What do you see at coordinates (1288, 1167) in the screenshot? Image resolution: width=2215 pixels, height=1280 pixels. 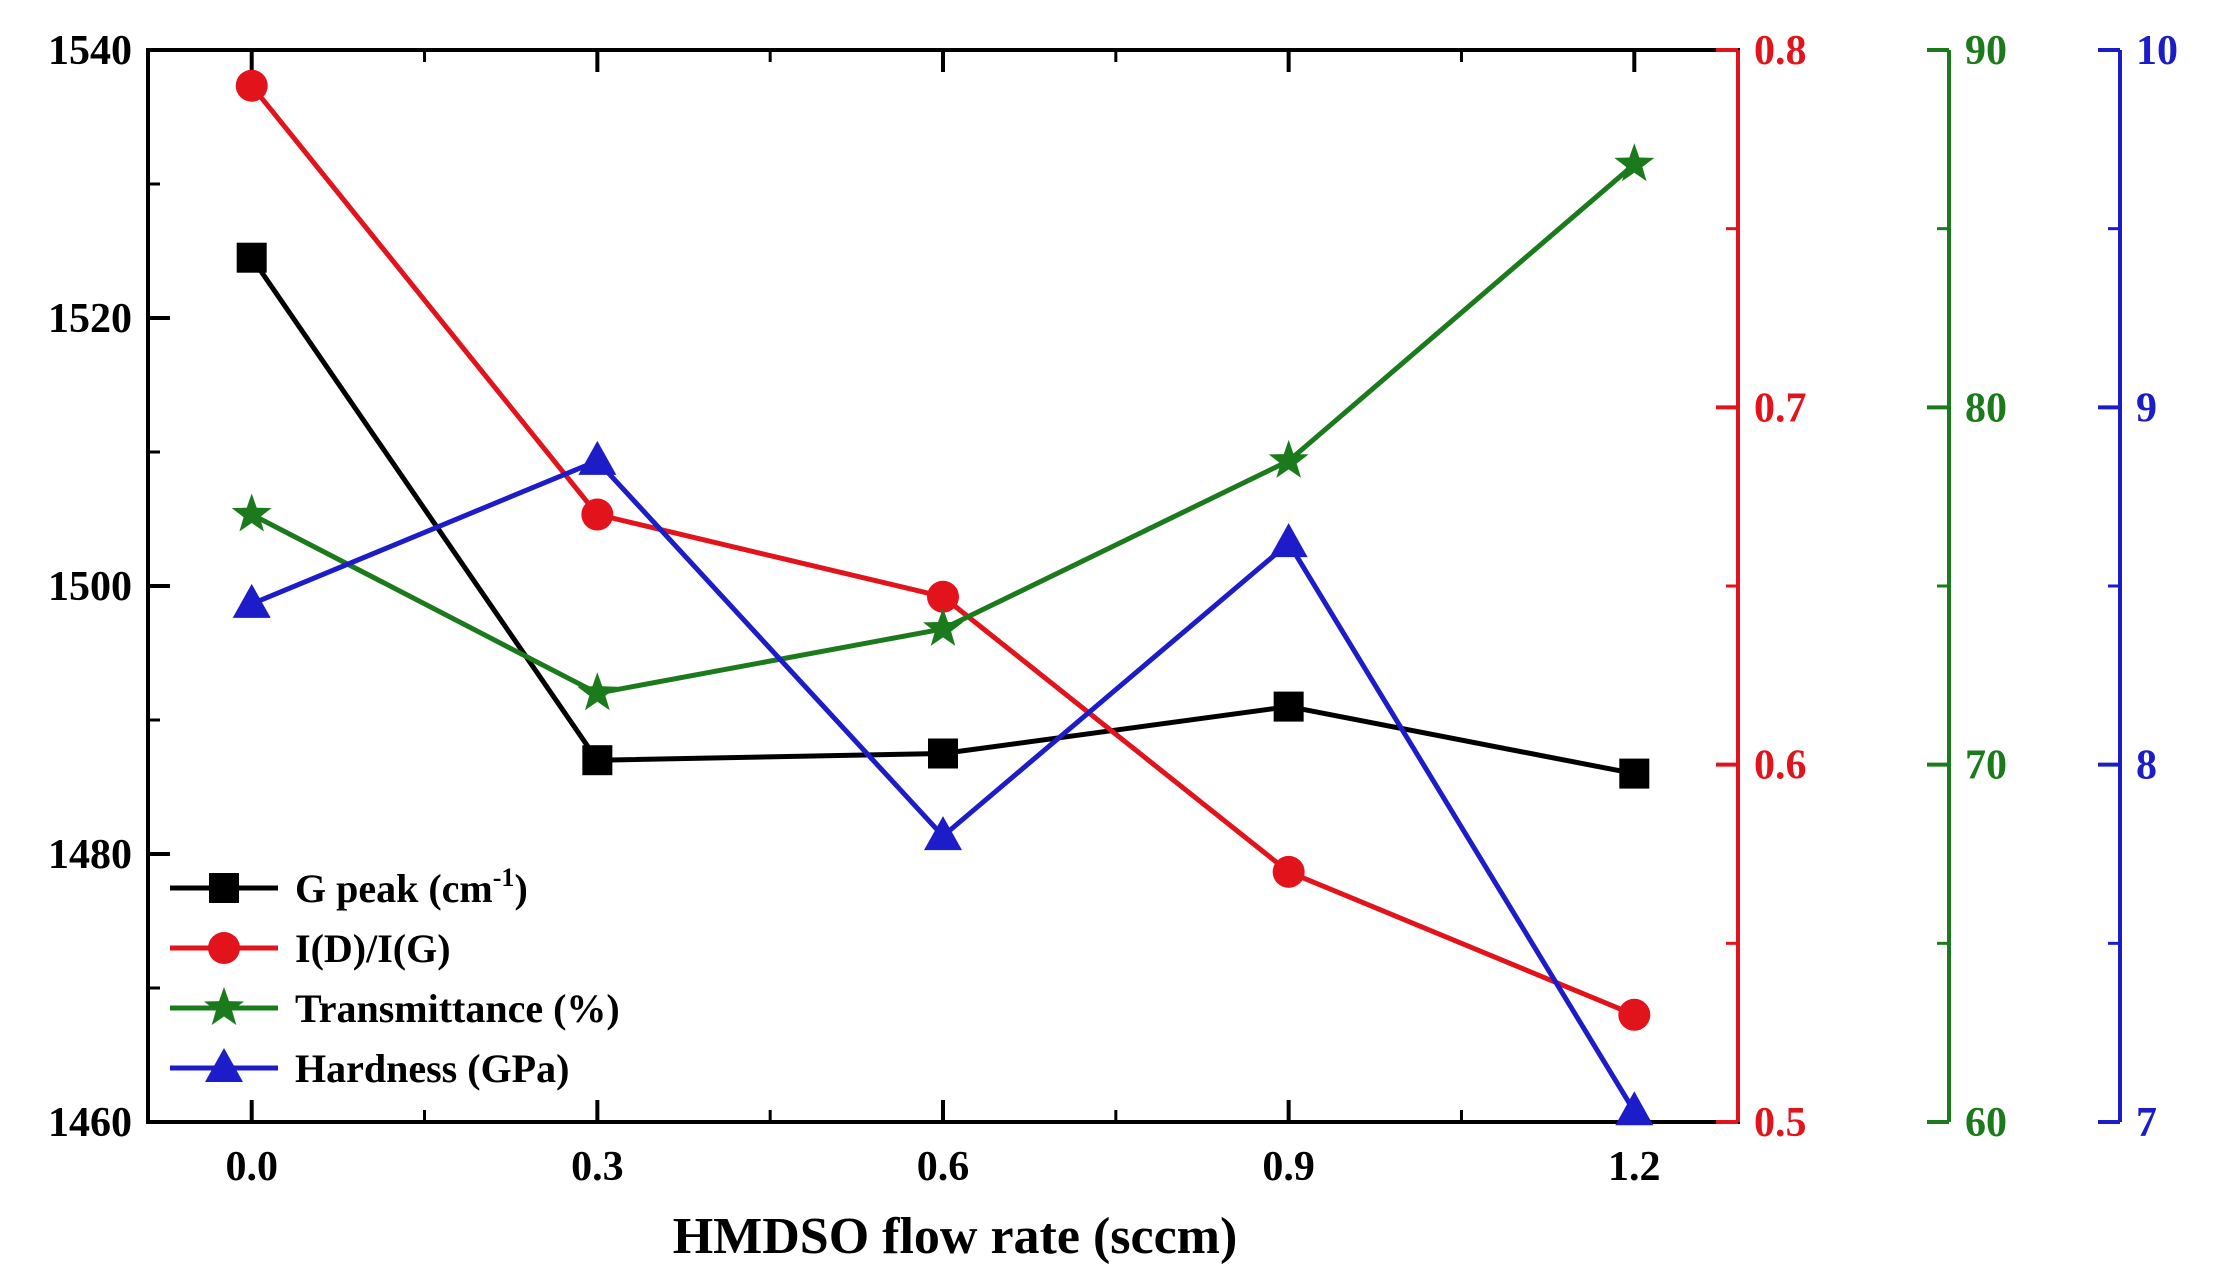 I see `x-tick-label: 0.9` at bounding box center [1288, 1167].